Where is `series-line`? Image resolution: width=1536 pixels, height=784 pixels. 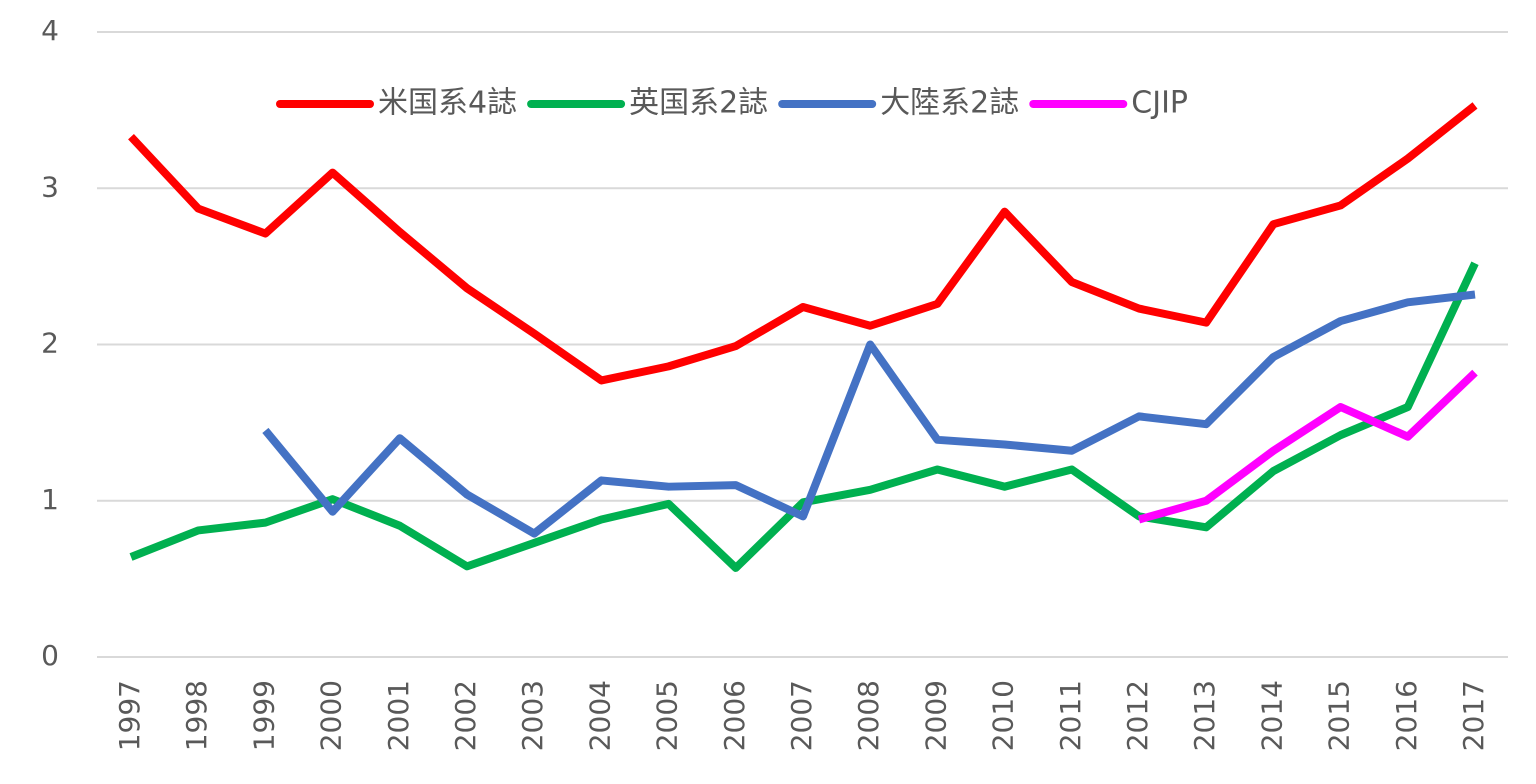 series-line is located at coordinates (1307, 446).